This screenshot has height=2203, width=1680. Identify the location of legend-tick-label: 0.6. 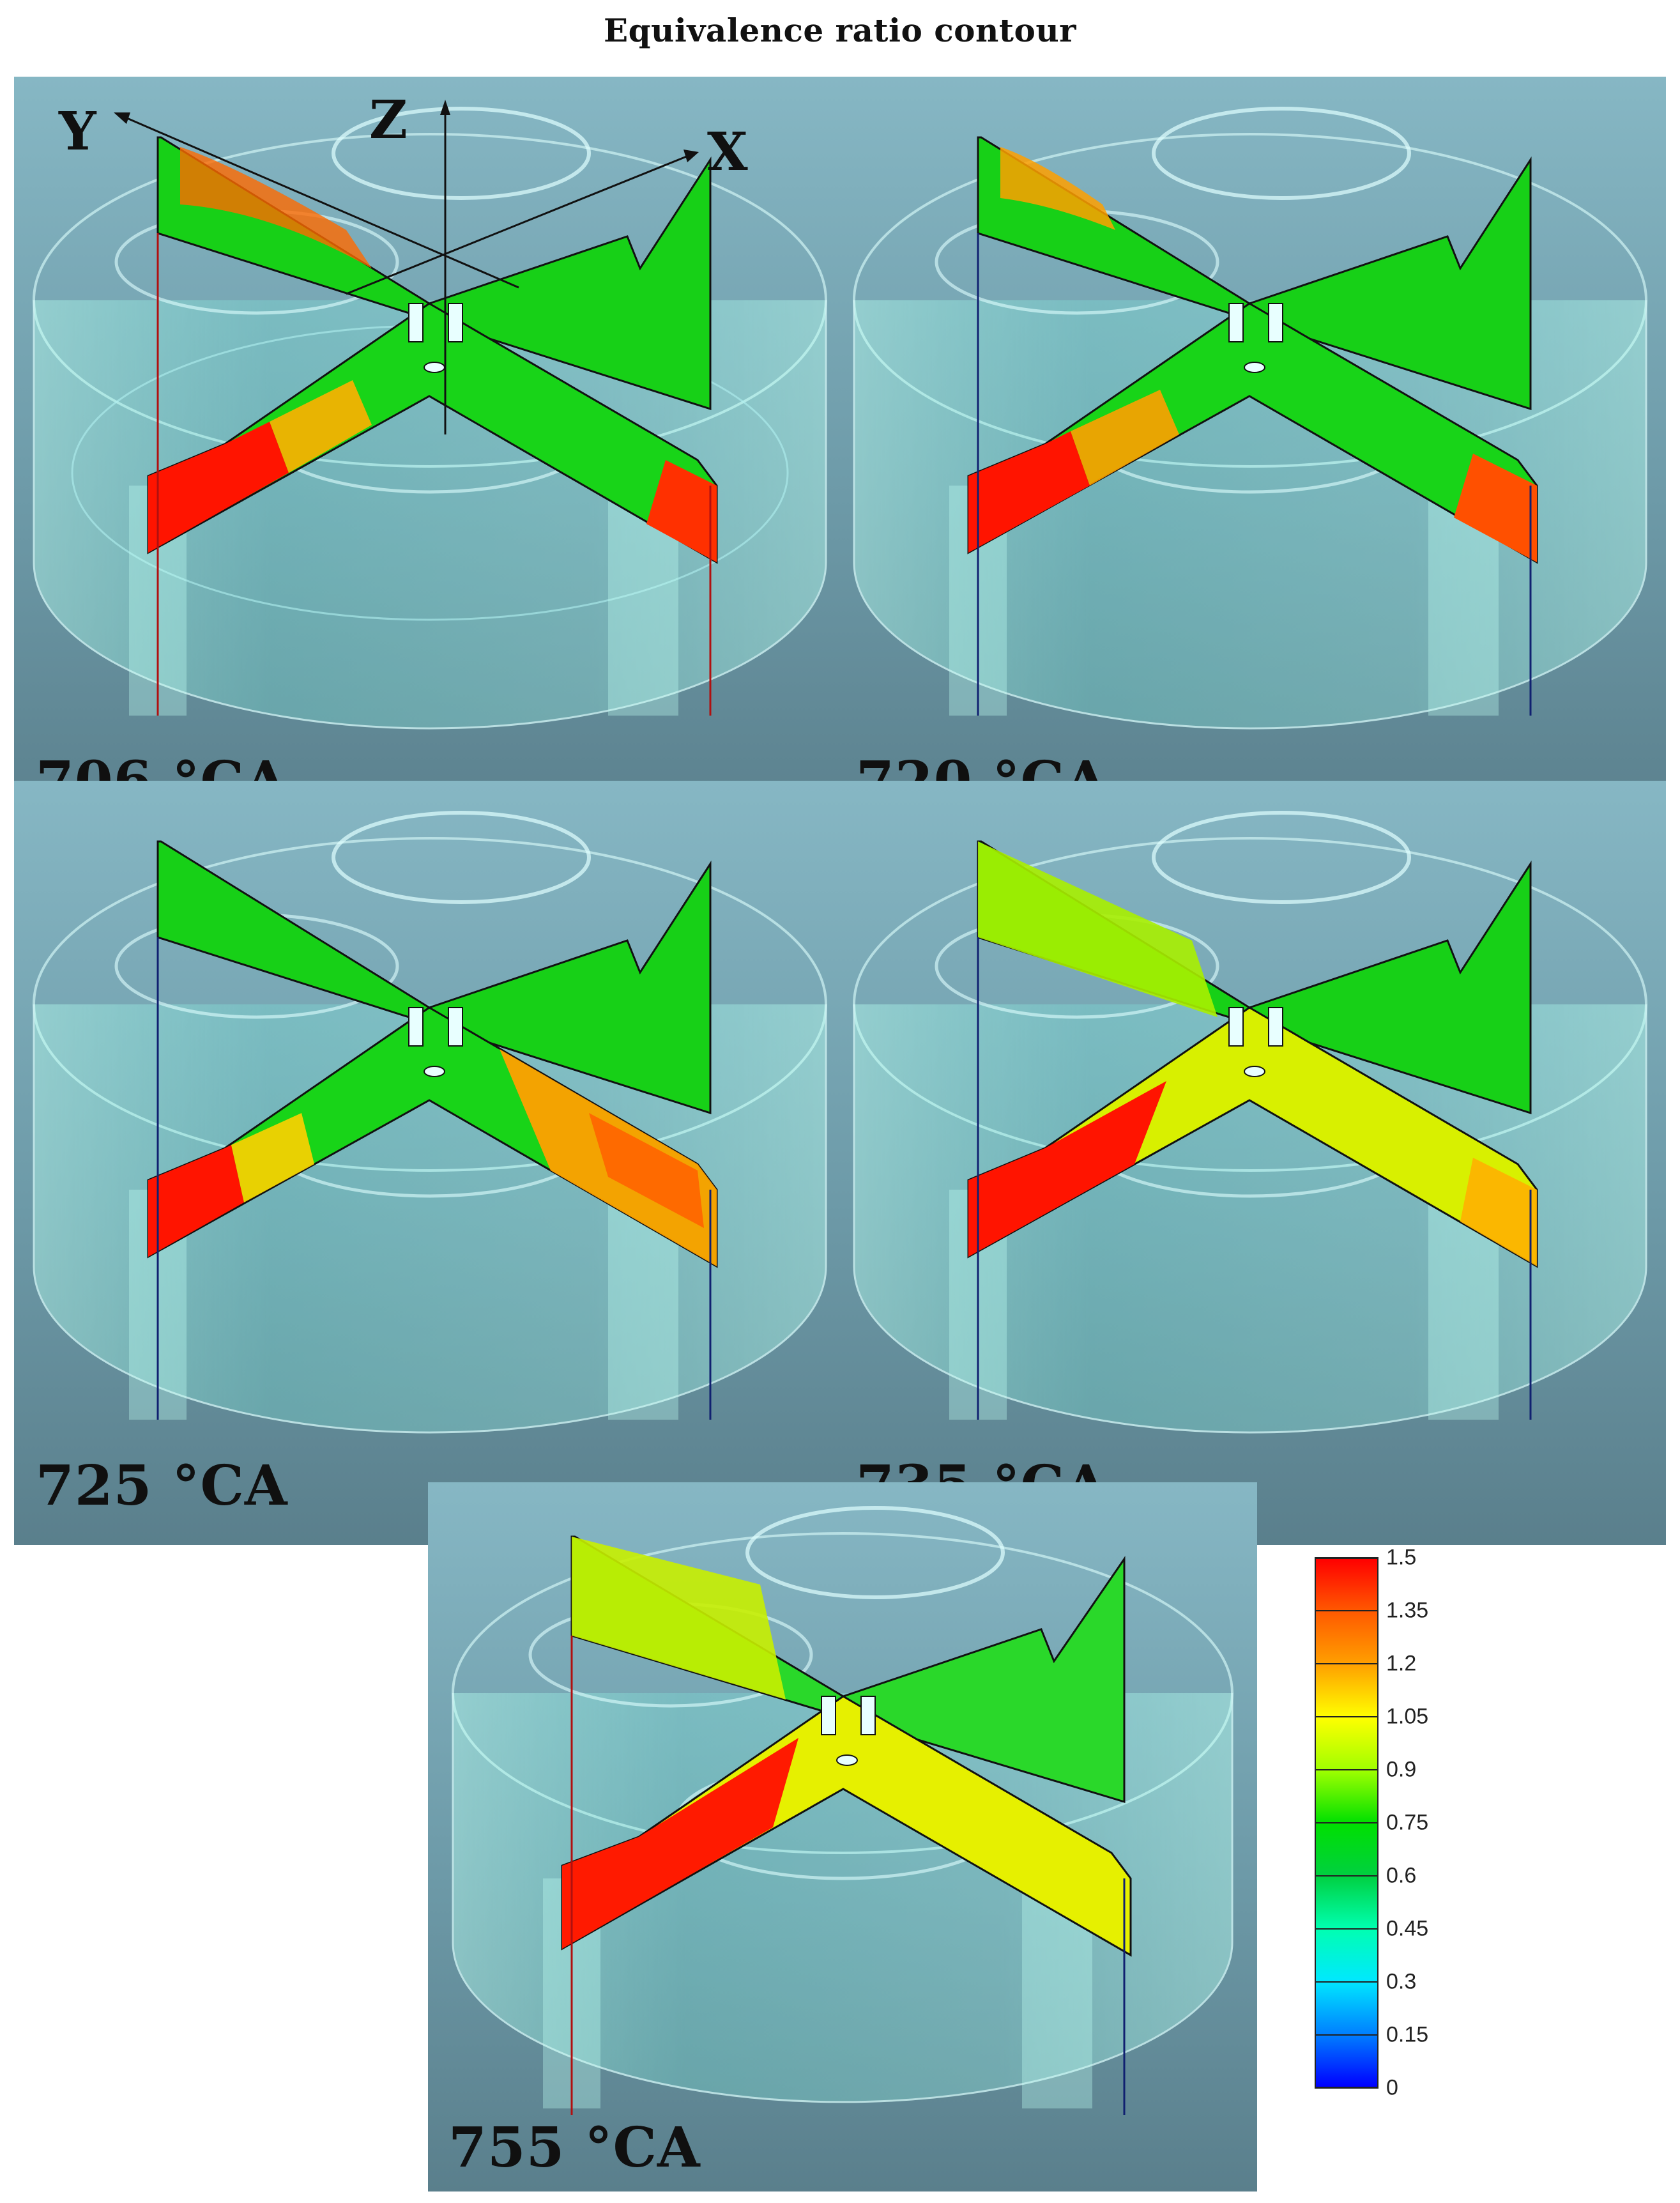
(1401, 1875).